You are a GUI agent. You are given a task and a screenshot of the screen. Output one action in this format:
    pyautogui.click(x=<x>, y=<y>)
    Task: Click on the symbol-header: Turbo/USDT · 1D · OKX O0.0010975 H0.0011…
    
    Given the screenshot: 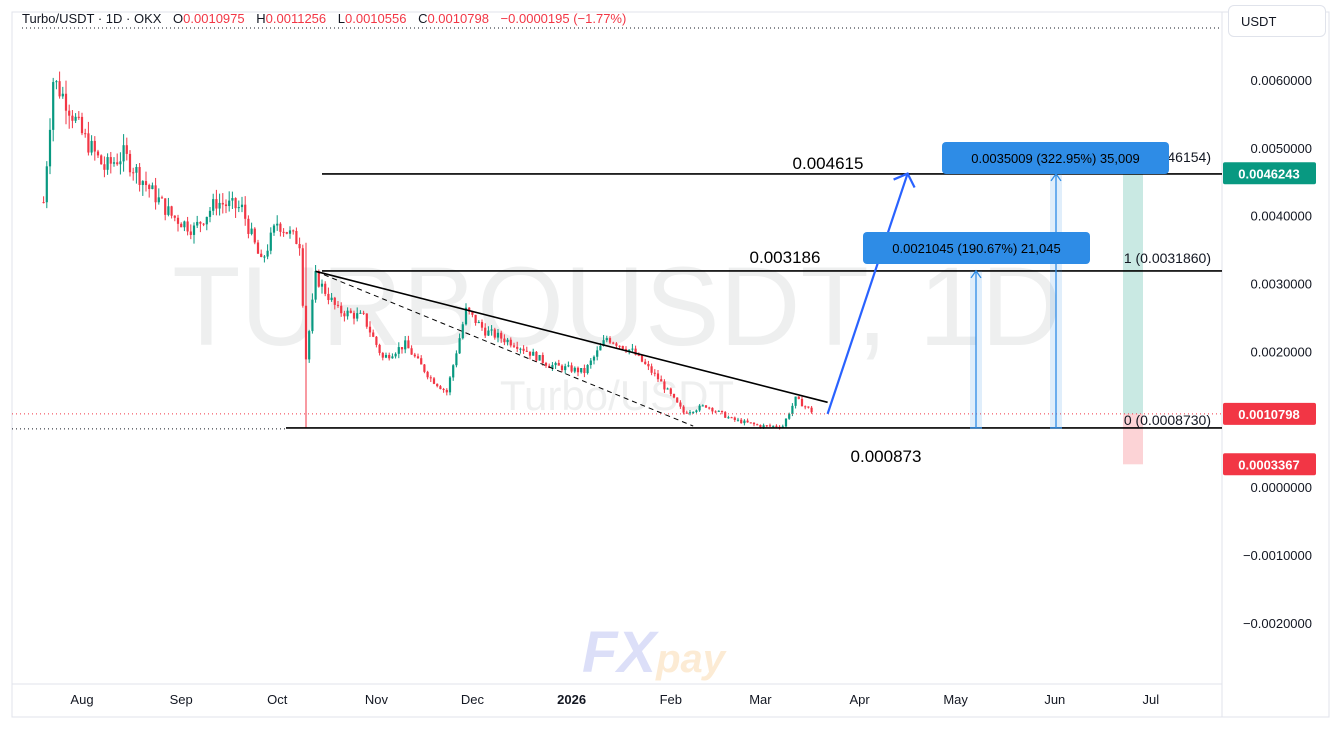 What is the action you would take?
    pyautogui.click(x=324, y=18)
    